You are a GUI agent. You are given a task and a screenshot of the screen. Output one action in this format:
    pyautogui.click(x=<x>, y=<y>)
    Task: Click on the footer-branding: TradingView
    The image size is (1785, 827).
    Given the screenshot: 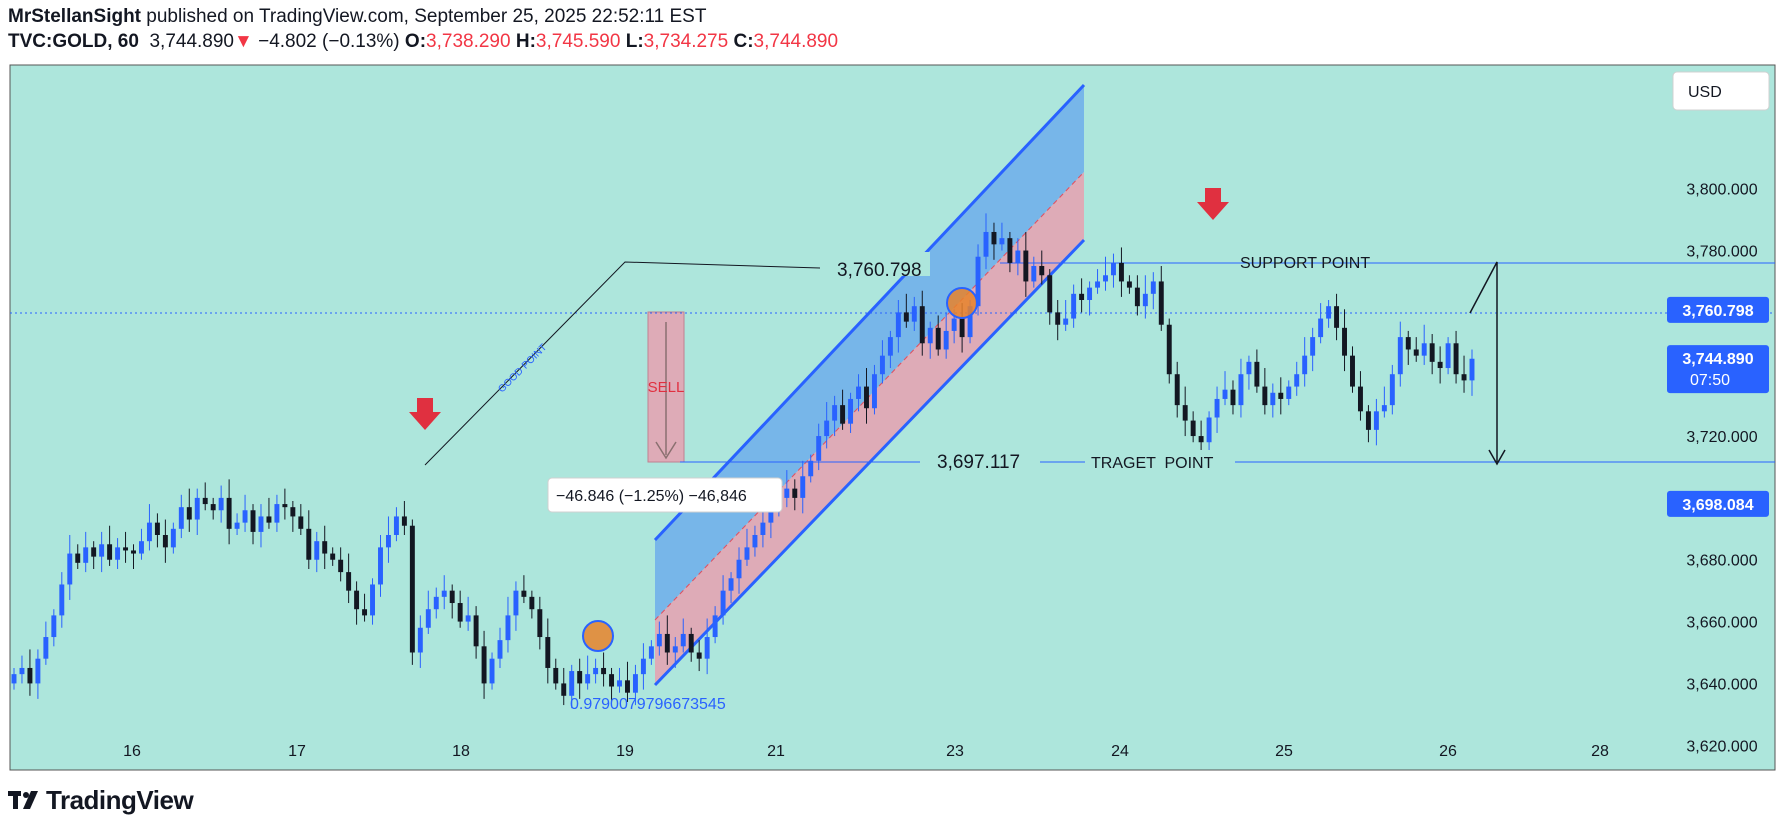 What is the action you would take?
    pyautogui.click(x=101, y=800)
    